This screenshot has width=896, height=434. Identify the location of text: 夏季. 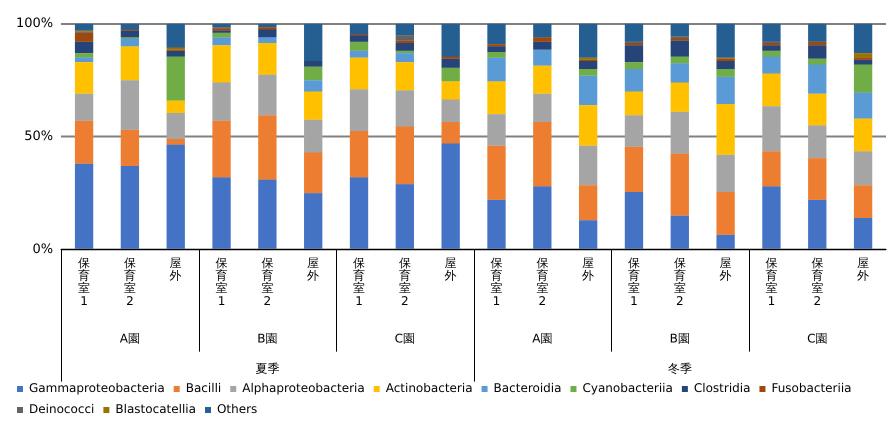
(267, 369).